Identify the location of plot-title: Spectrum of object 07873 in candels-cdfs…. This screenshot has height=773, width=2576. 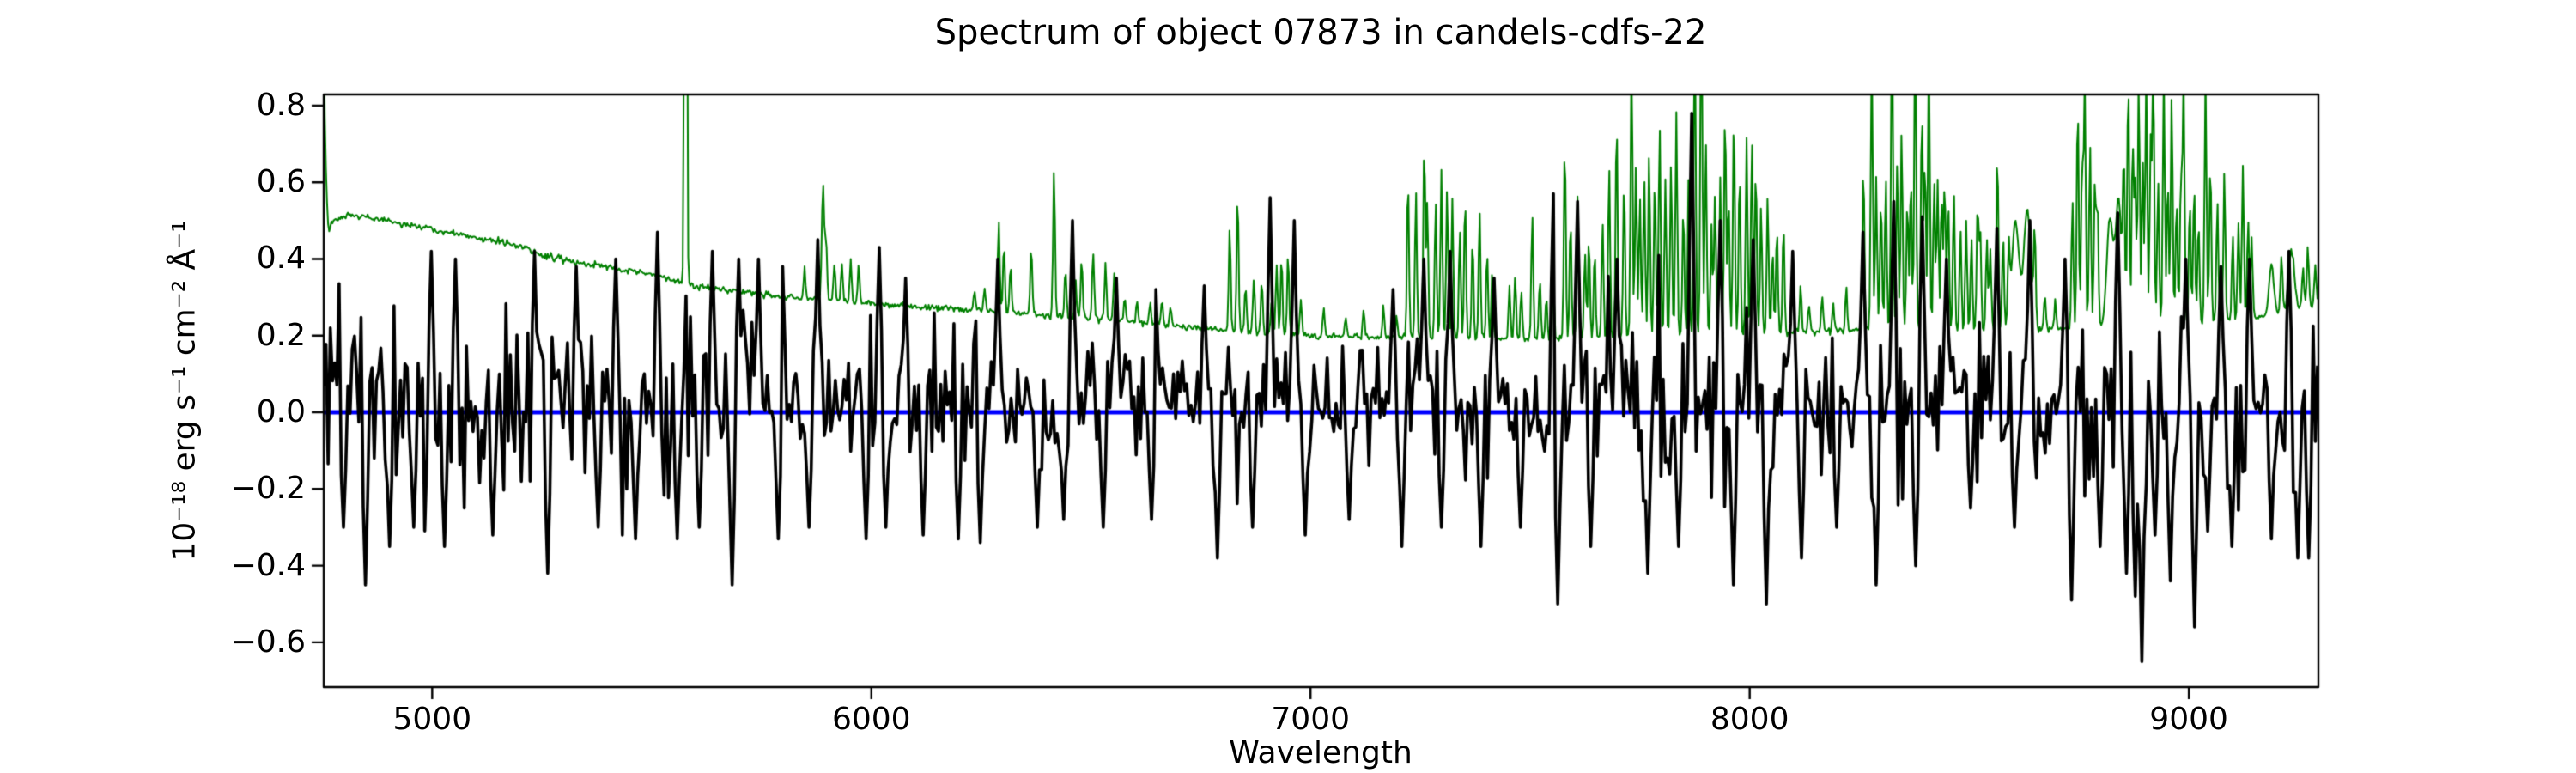
(1320, 32).